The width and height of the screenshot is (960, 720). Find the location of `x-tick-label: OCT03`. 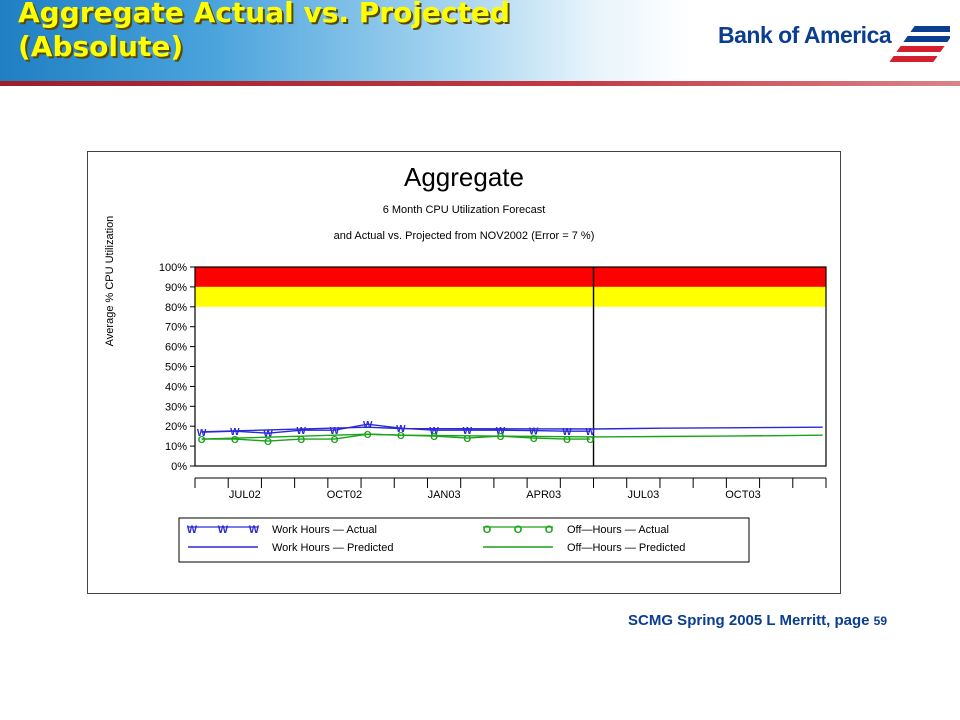

x-tick-label: OCT03 is located at coordinates (742, 495).